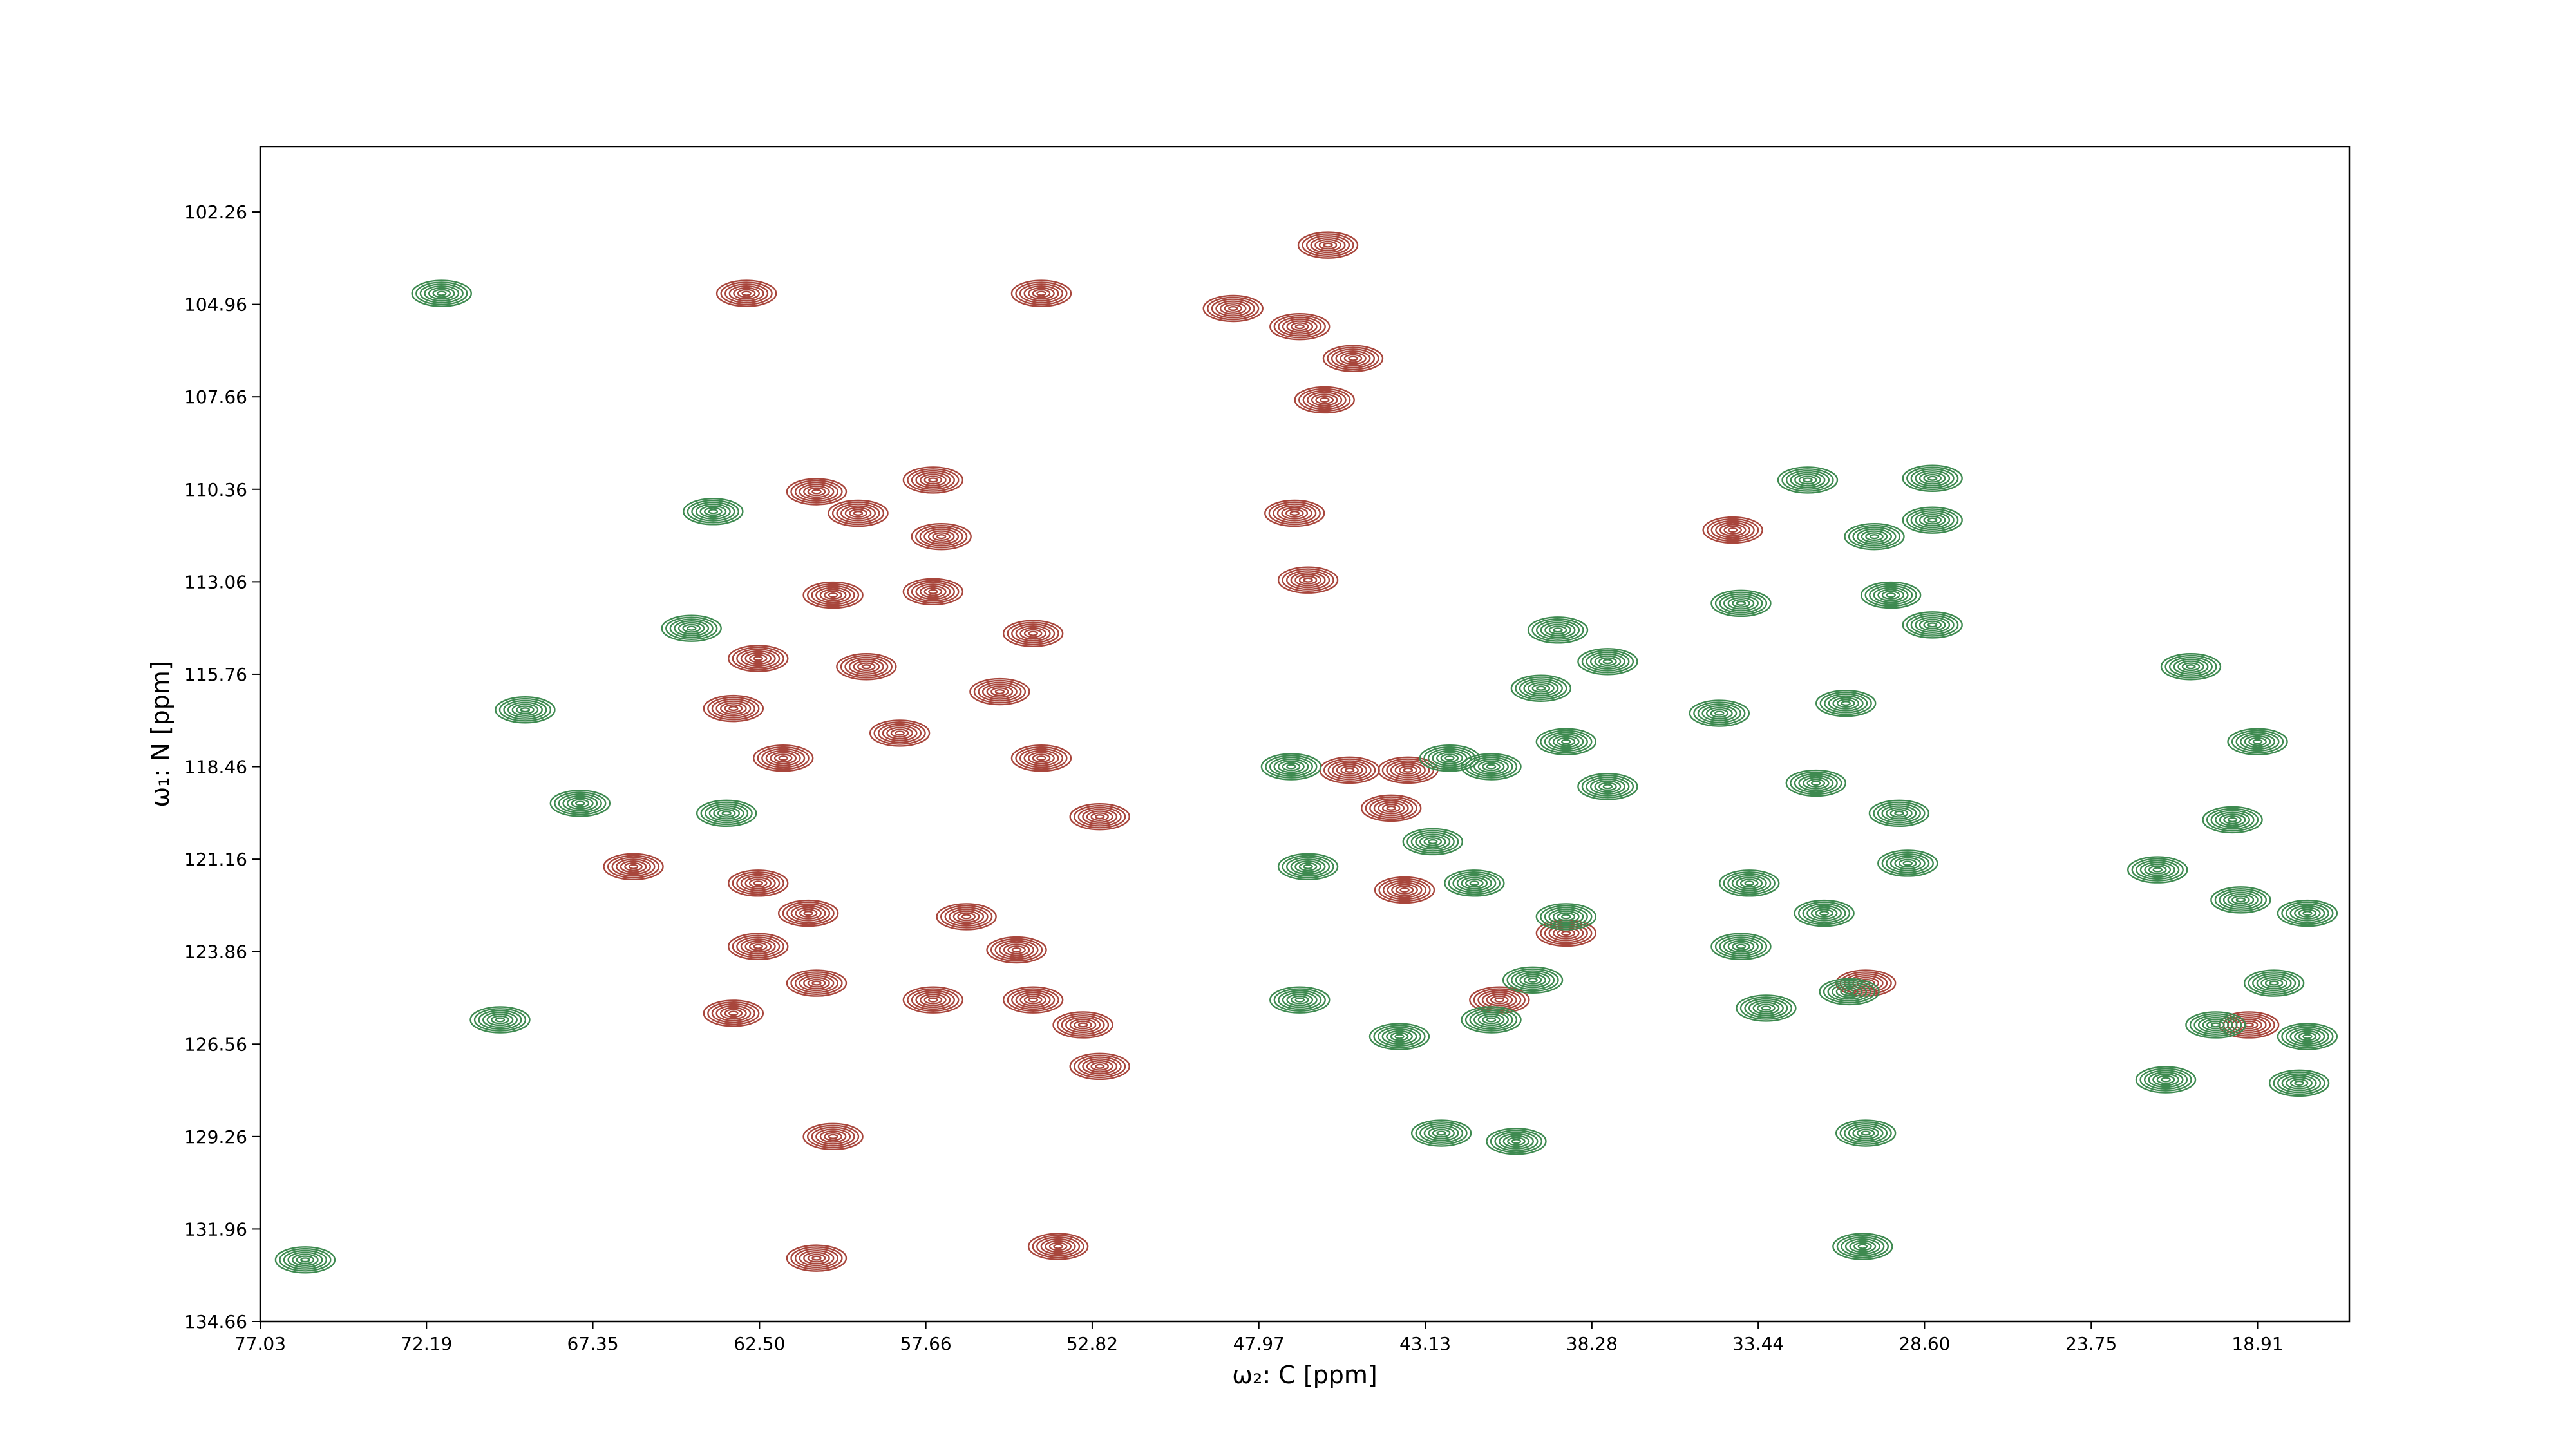  Describe the element at coordinates (1925, 1343) in the screenshot. I see `x-tick-label: 28.60` at that location.